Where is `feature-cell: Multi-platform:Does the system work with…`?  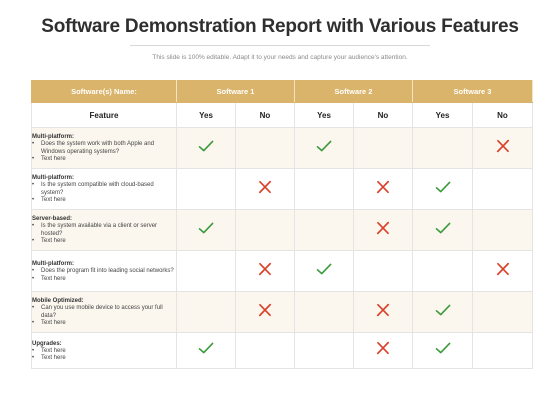 feature-cell: Multi-platform:Does the system work with… is located at coordinates (104, 148).